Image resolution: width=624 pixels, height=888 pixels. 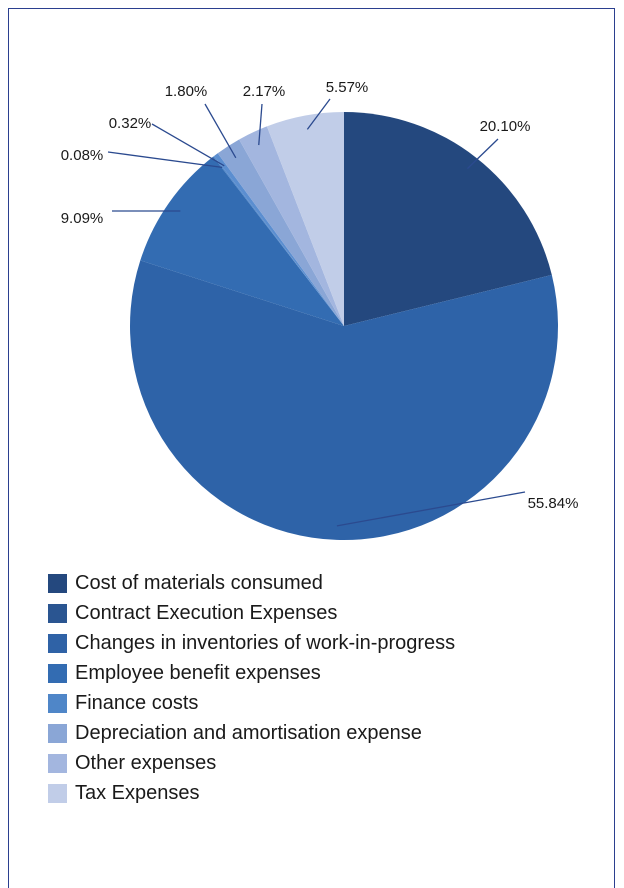 What do you see at coordinates (199, 583) in the screenshot?
I see `legend-label: Cost of materials consumed` at bounding box center [199, 583].